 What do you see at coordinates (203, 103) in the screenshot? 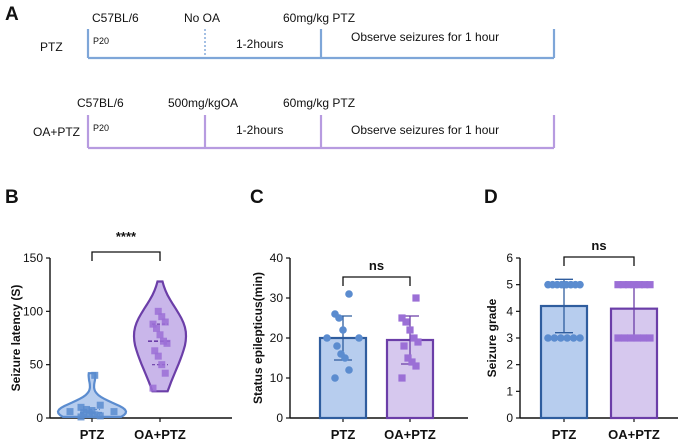
I see `timeline-oa-treatment: 500mg/kgOA` at bounding box center [203, 103].